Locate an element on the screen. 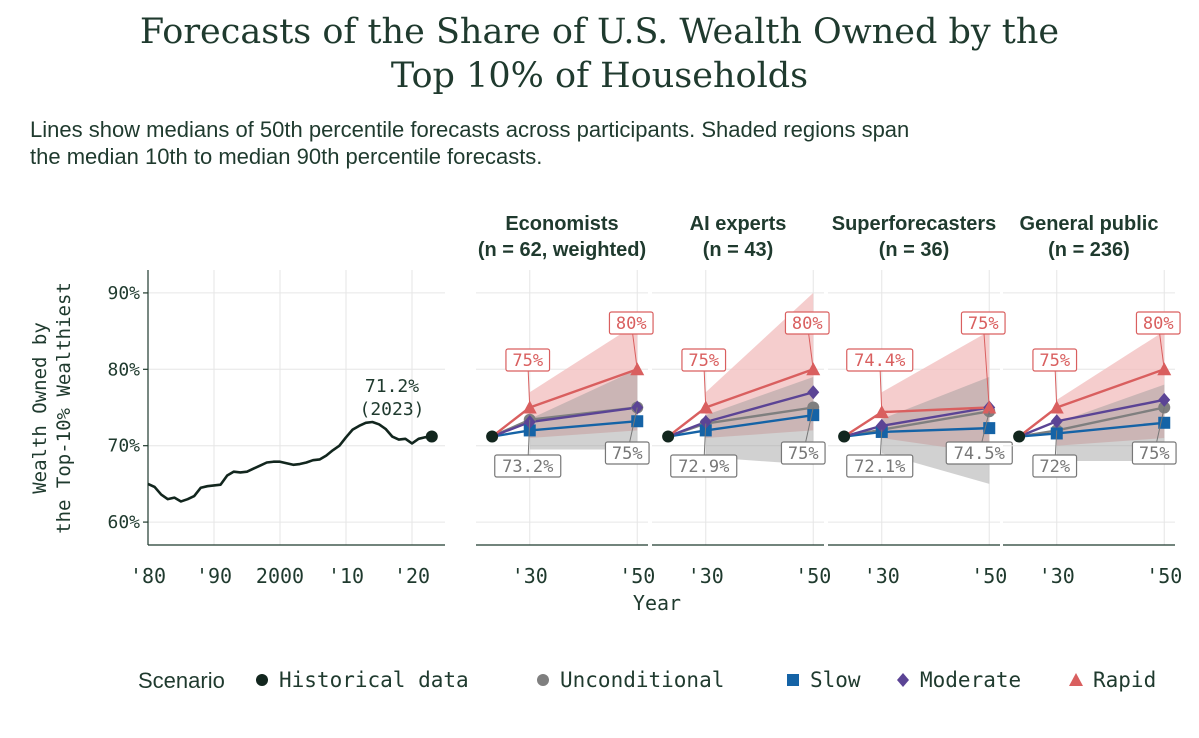  legend-label: Slow is located at coordinates (835, 680).